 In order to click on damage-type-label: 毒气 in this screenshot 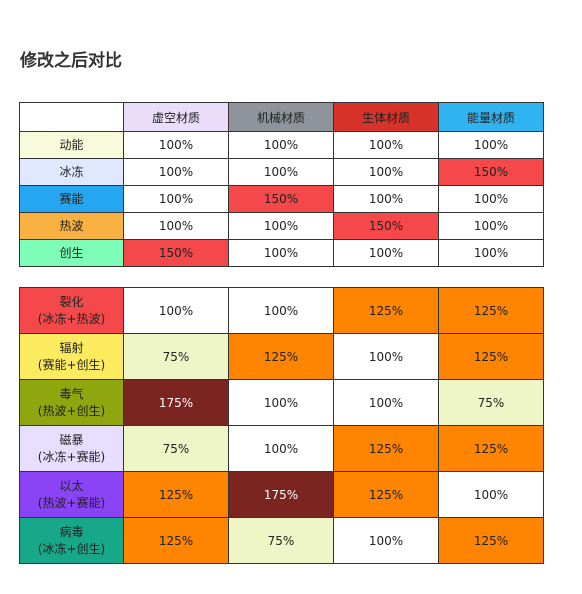, I will do `click(71, 393)`.